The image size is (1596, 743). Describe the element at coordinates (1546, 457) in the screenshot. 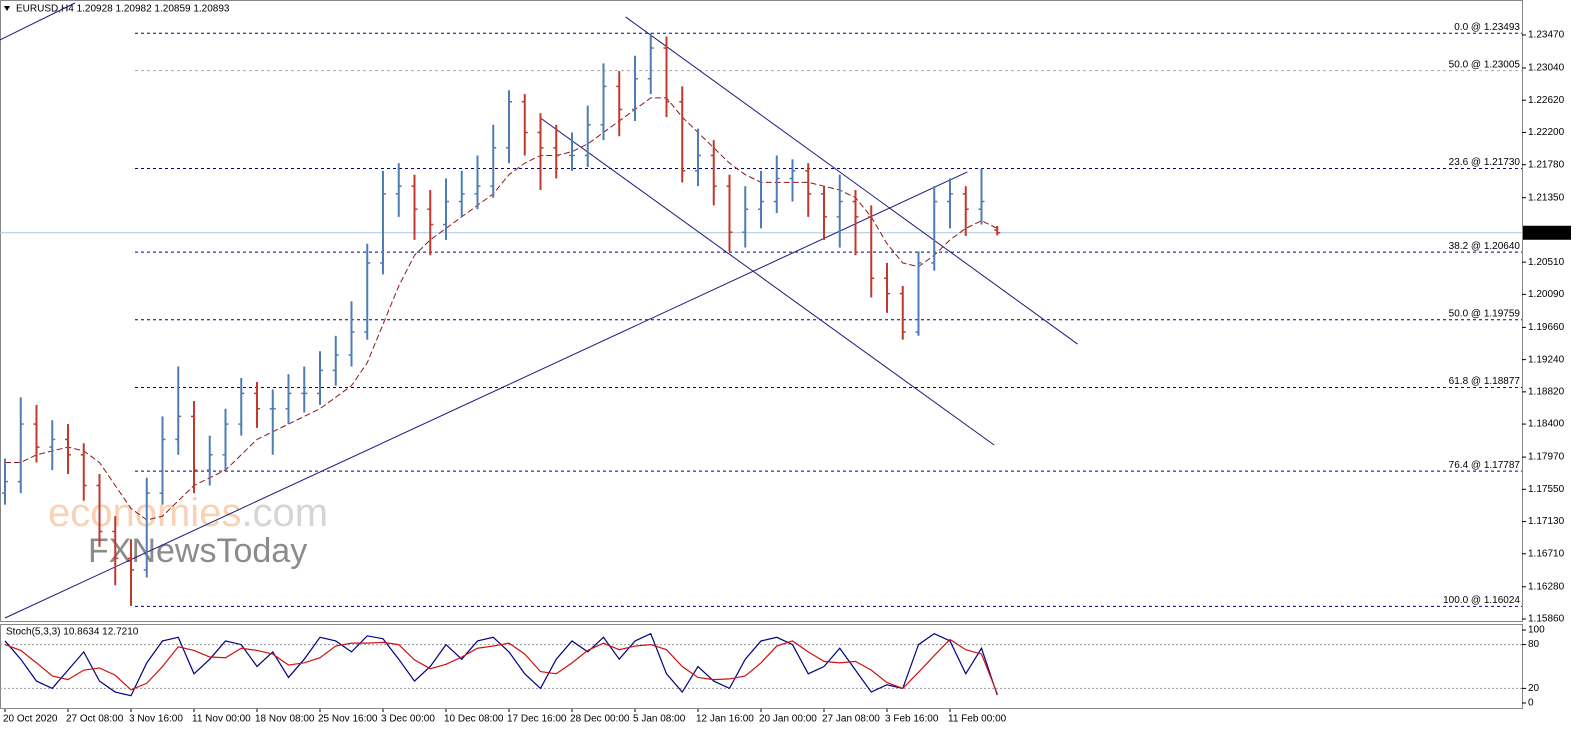

I see `y-tick-label: 1.17970` at that location.